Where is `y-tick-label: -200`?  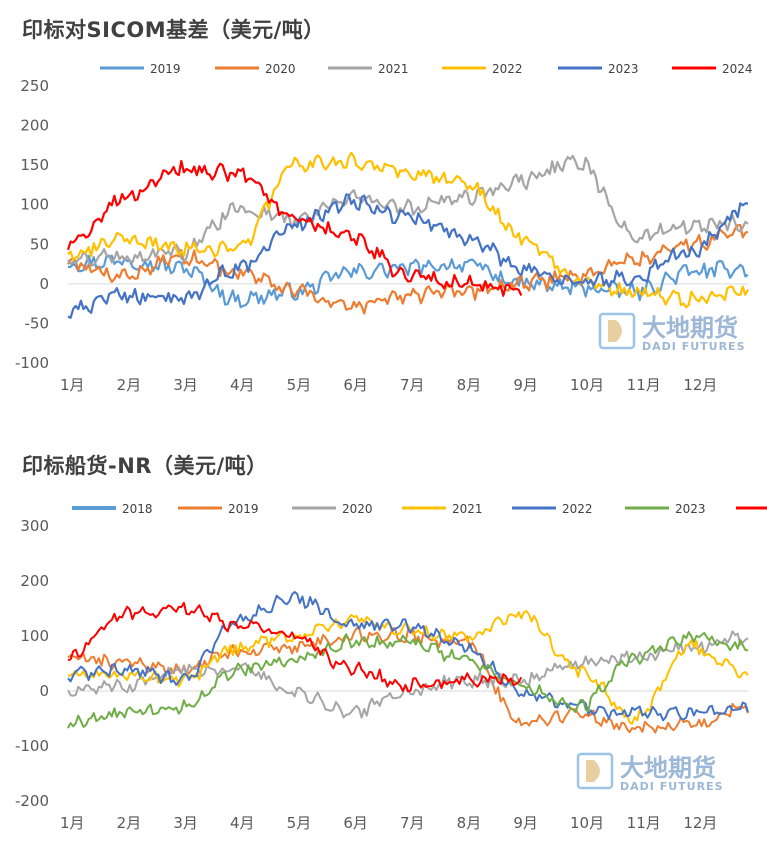 y-tick-label: -200 is located at coordinates (32, 801).